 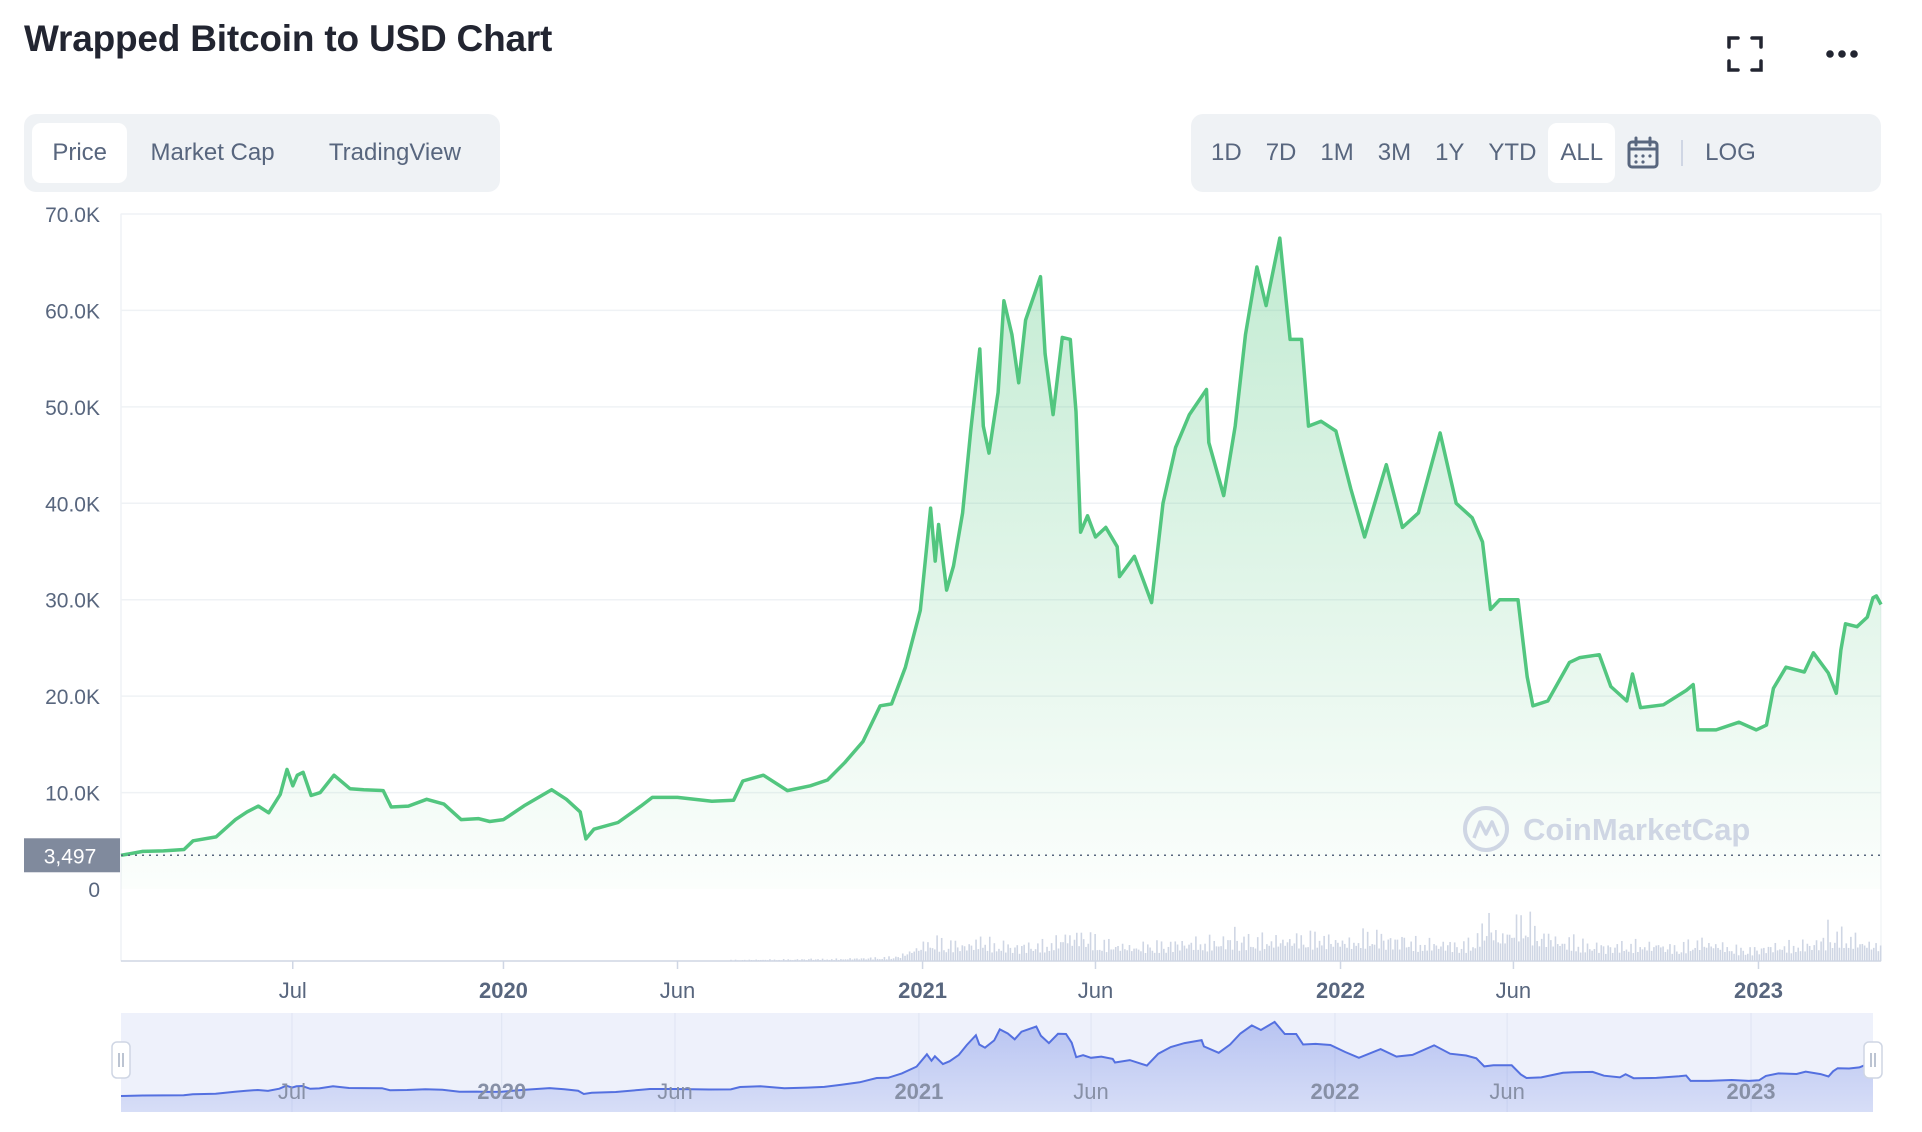 I want to click on tab-tradingview: TradingView, so click(x=394, y=152).